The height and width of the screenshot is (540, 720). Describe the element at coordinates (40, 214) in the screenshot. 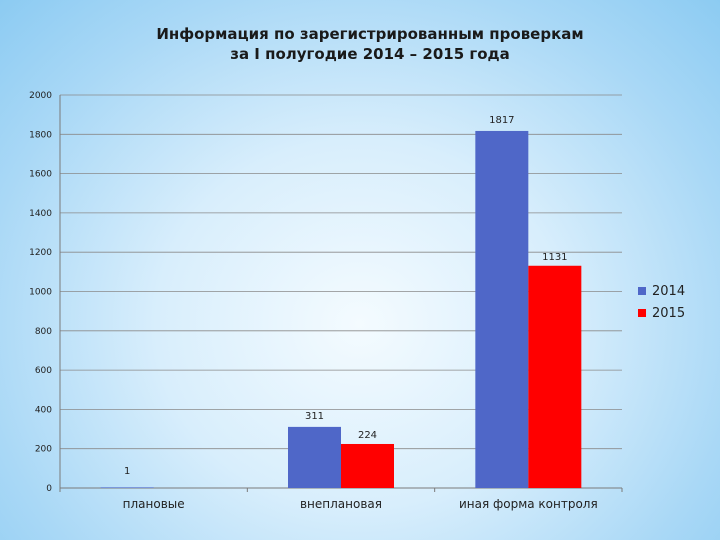

I see `y-tick-label-1400: 1400` at that location.